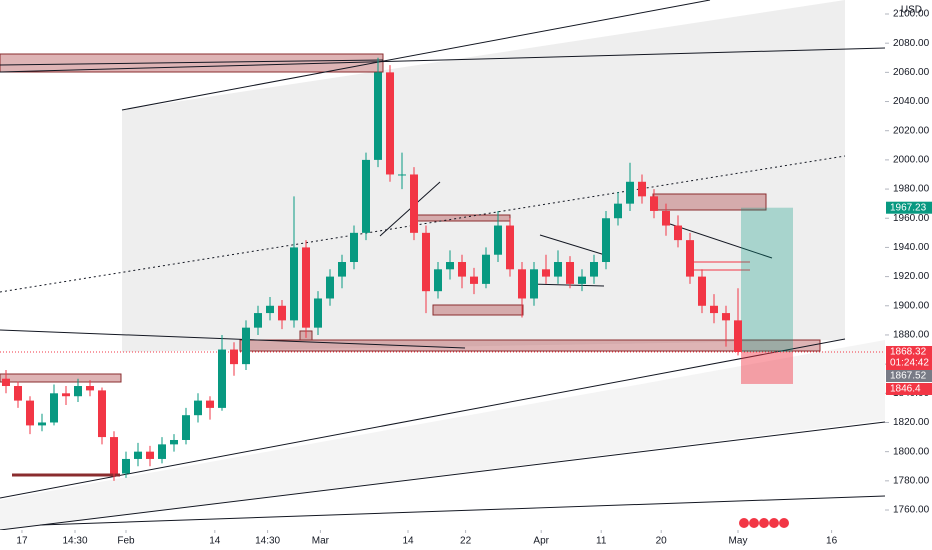  What do you see at coordinates (601, 541) in the screenshot?
I see `x-tick-label: 11` at bounding box center [601, 541].